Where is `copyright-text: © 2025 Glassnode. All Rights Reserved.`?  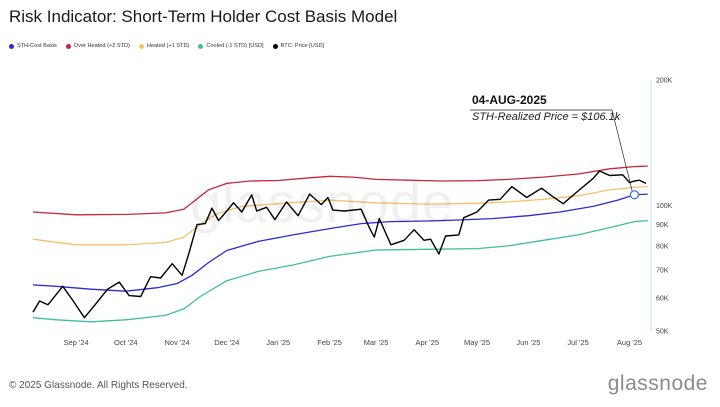
copyright-text: © 2025 Glassnode. All Rights Reserved. is located at coordinates (98, 385).